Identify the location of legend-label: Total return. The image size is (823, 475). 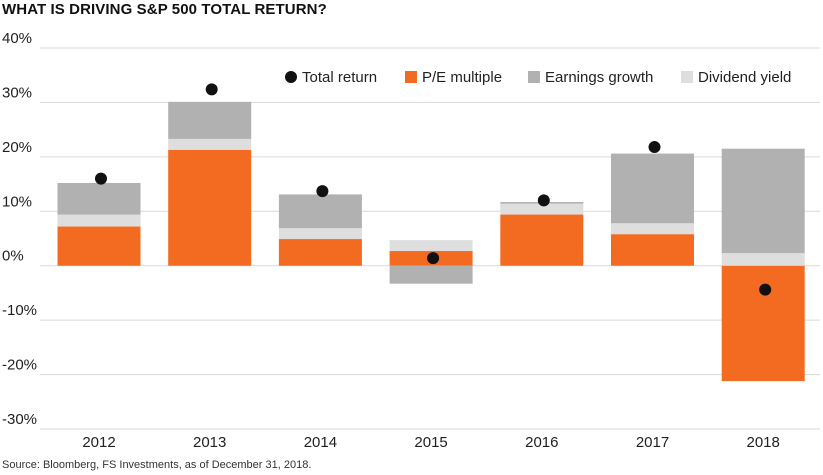
(339, 77).